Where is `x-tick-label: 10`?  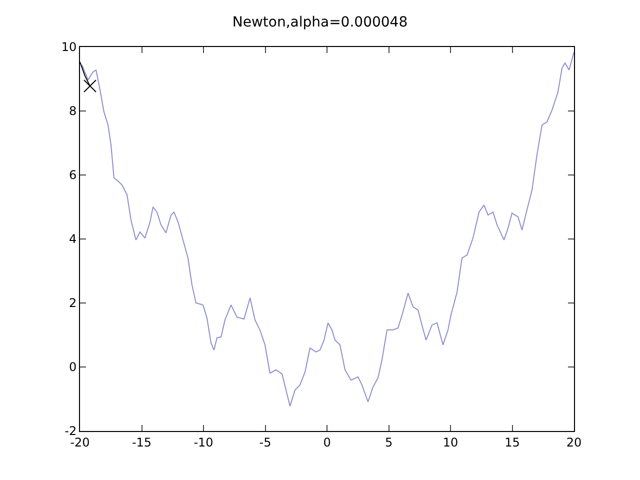
x-tick-label: 10 is located at coordinates (450, 442).